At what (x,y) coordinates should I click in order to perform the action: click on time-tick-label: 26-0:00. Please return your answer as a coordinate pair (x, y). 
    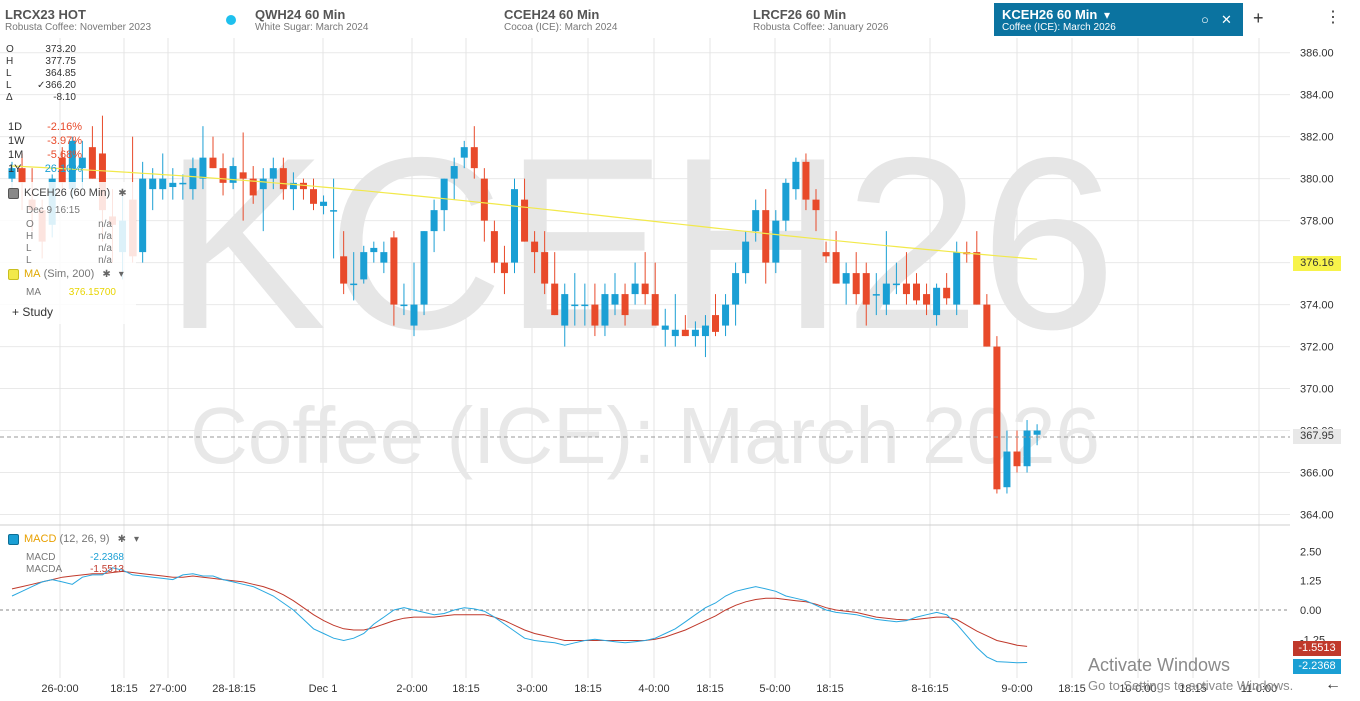
    Looking at the image, I should click on (59, 689).